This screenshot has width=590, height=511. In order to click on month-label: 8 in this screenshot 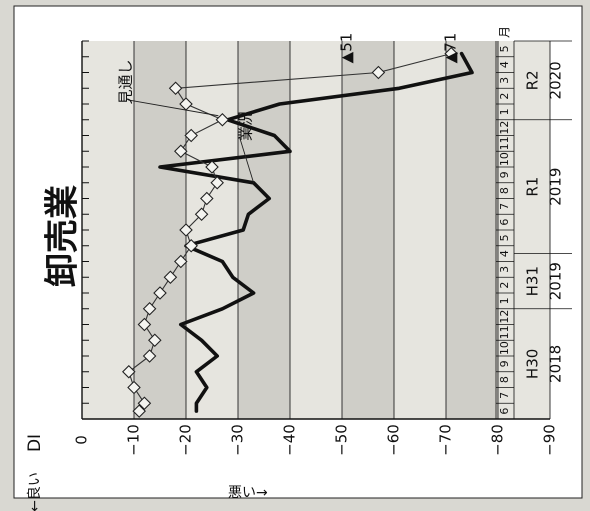, I will do `click(504, 379)`.